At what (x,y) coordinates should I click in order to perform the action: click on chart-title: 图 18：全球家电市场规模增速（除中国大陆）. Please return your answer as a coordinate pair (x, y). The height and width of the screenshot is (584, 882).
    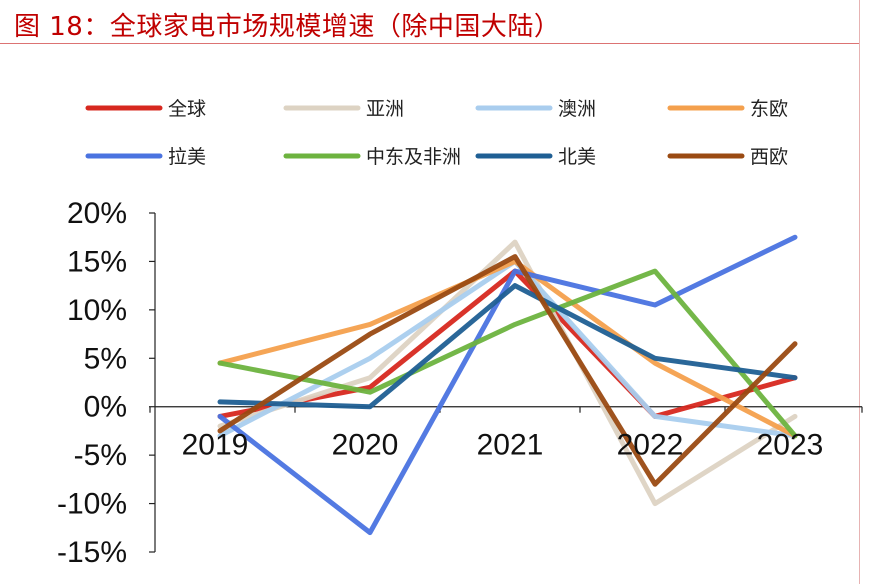
    Looking at the image, I should click on (287, 27).